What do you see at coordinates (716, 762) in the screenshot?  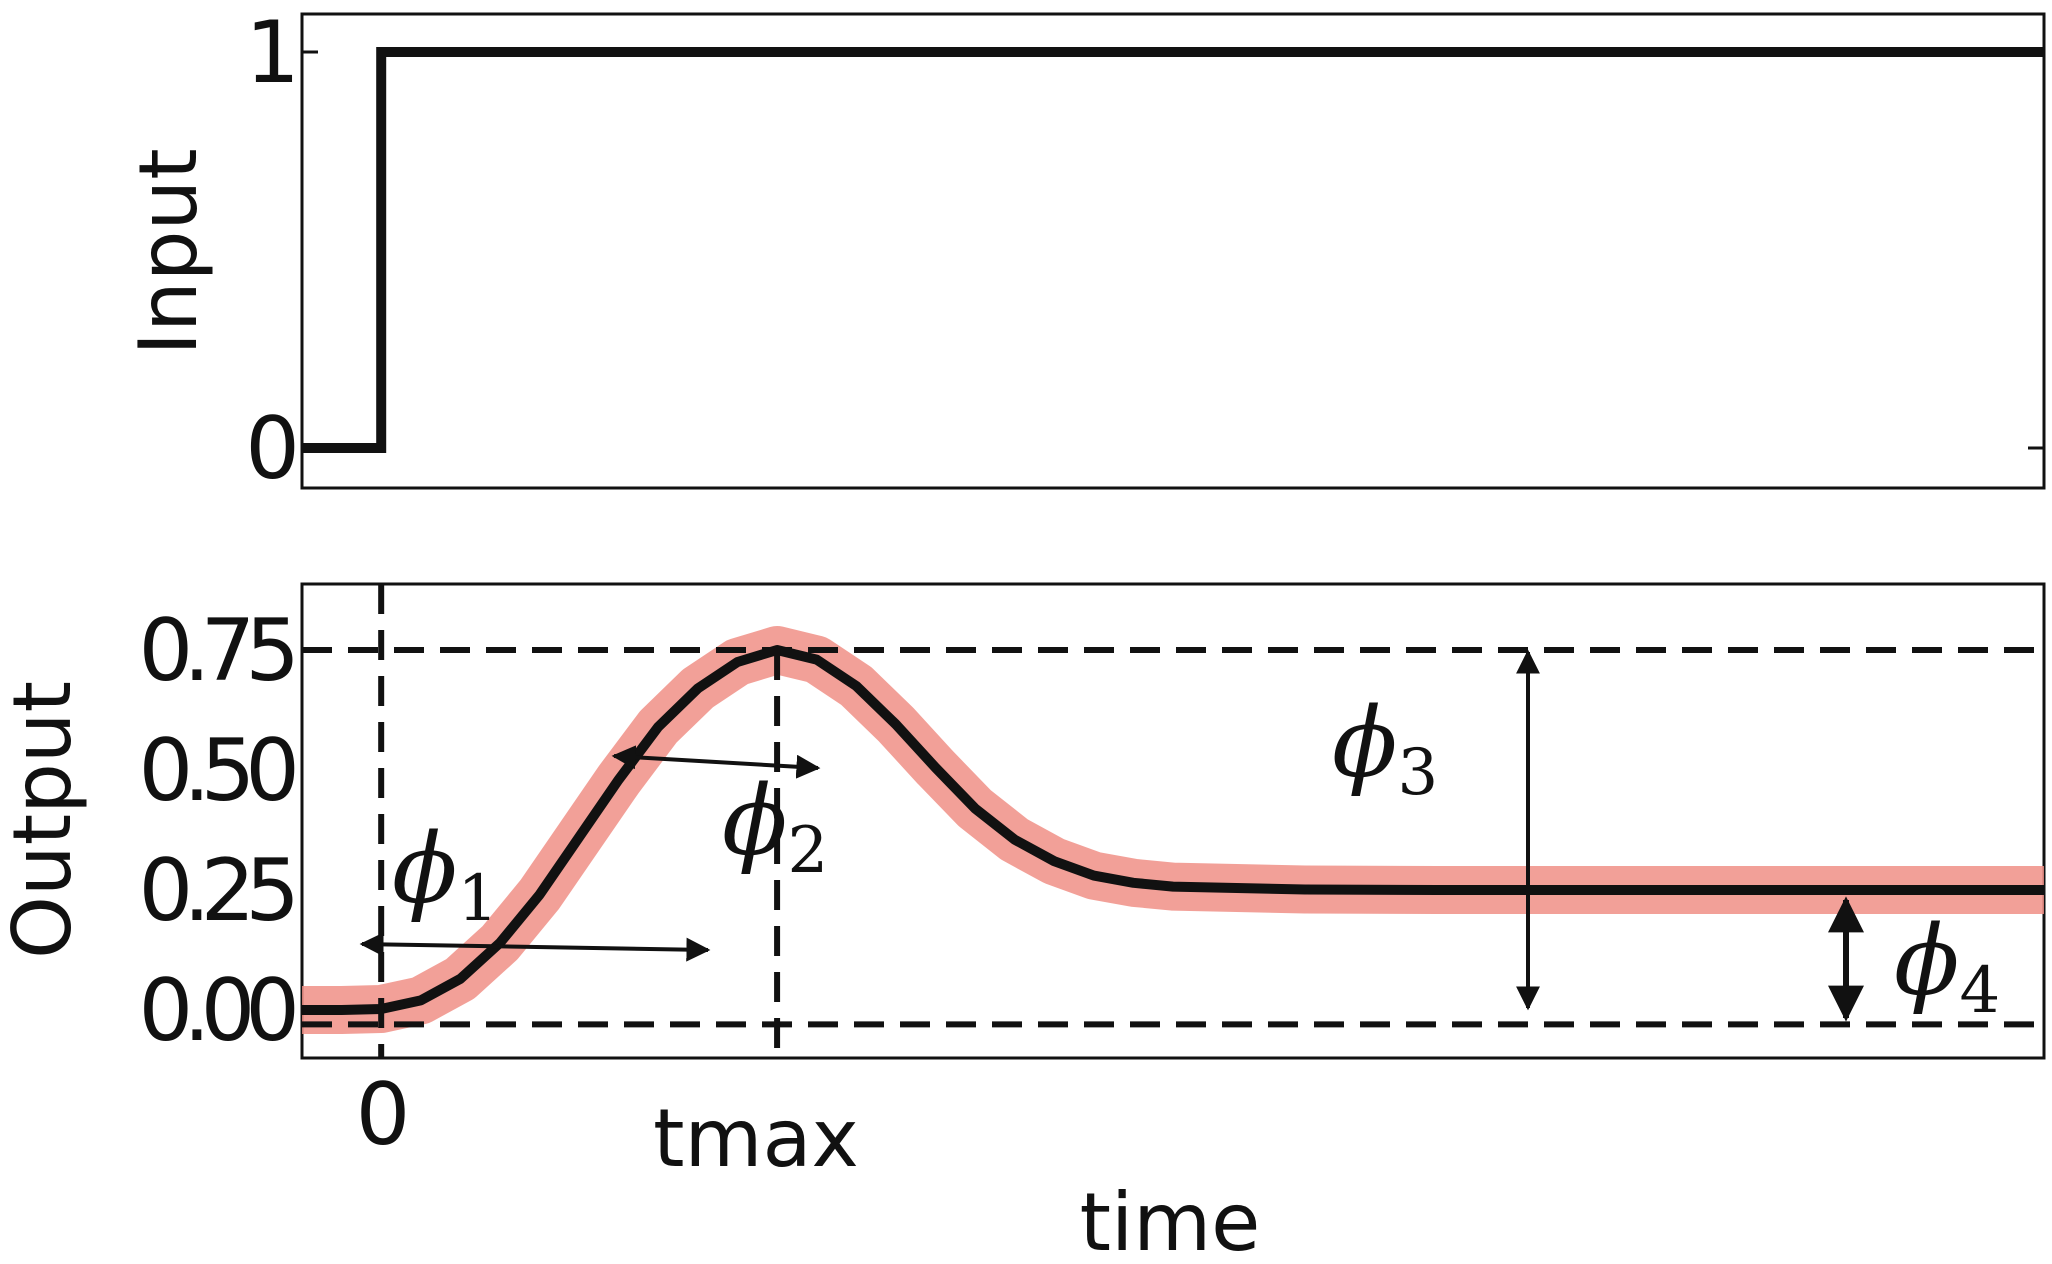 I see `phi2-arrow` at bounding box center [716, 762].